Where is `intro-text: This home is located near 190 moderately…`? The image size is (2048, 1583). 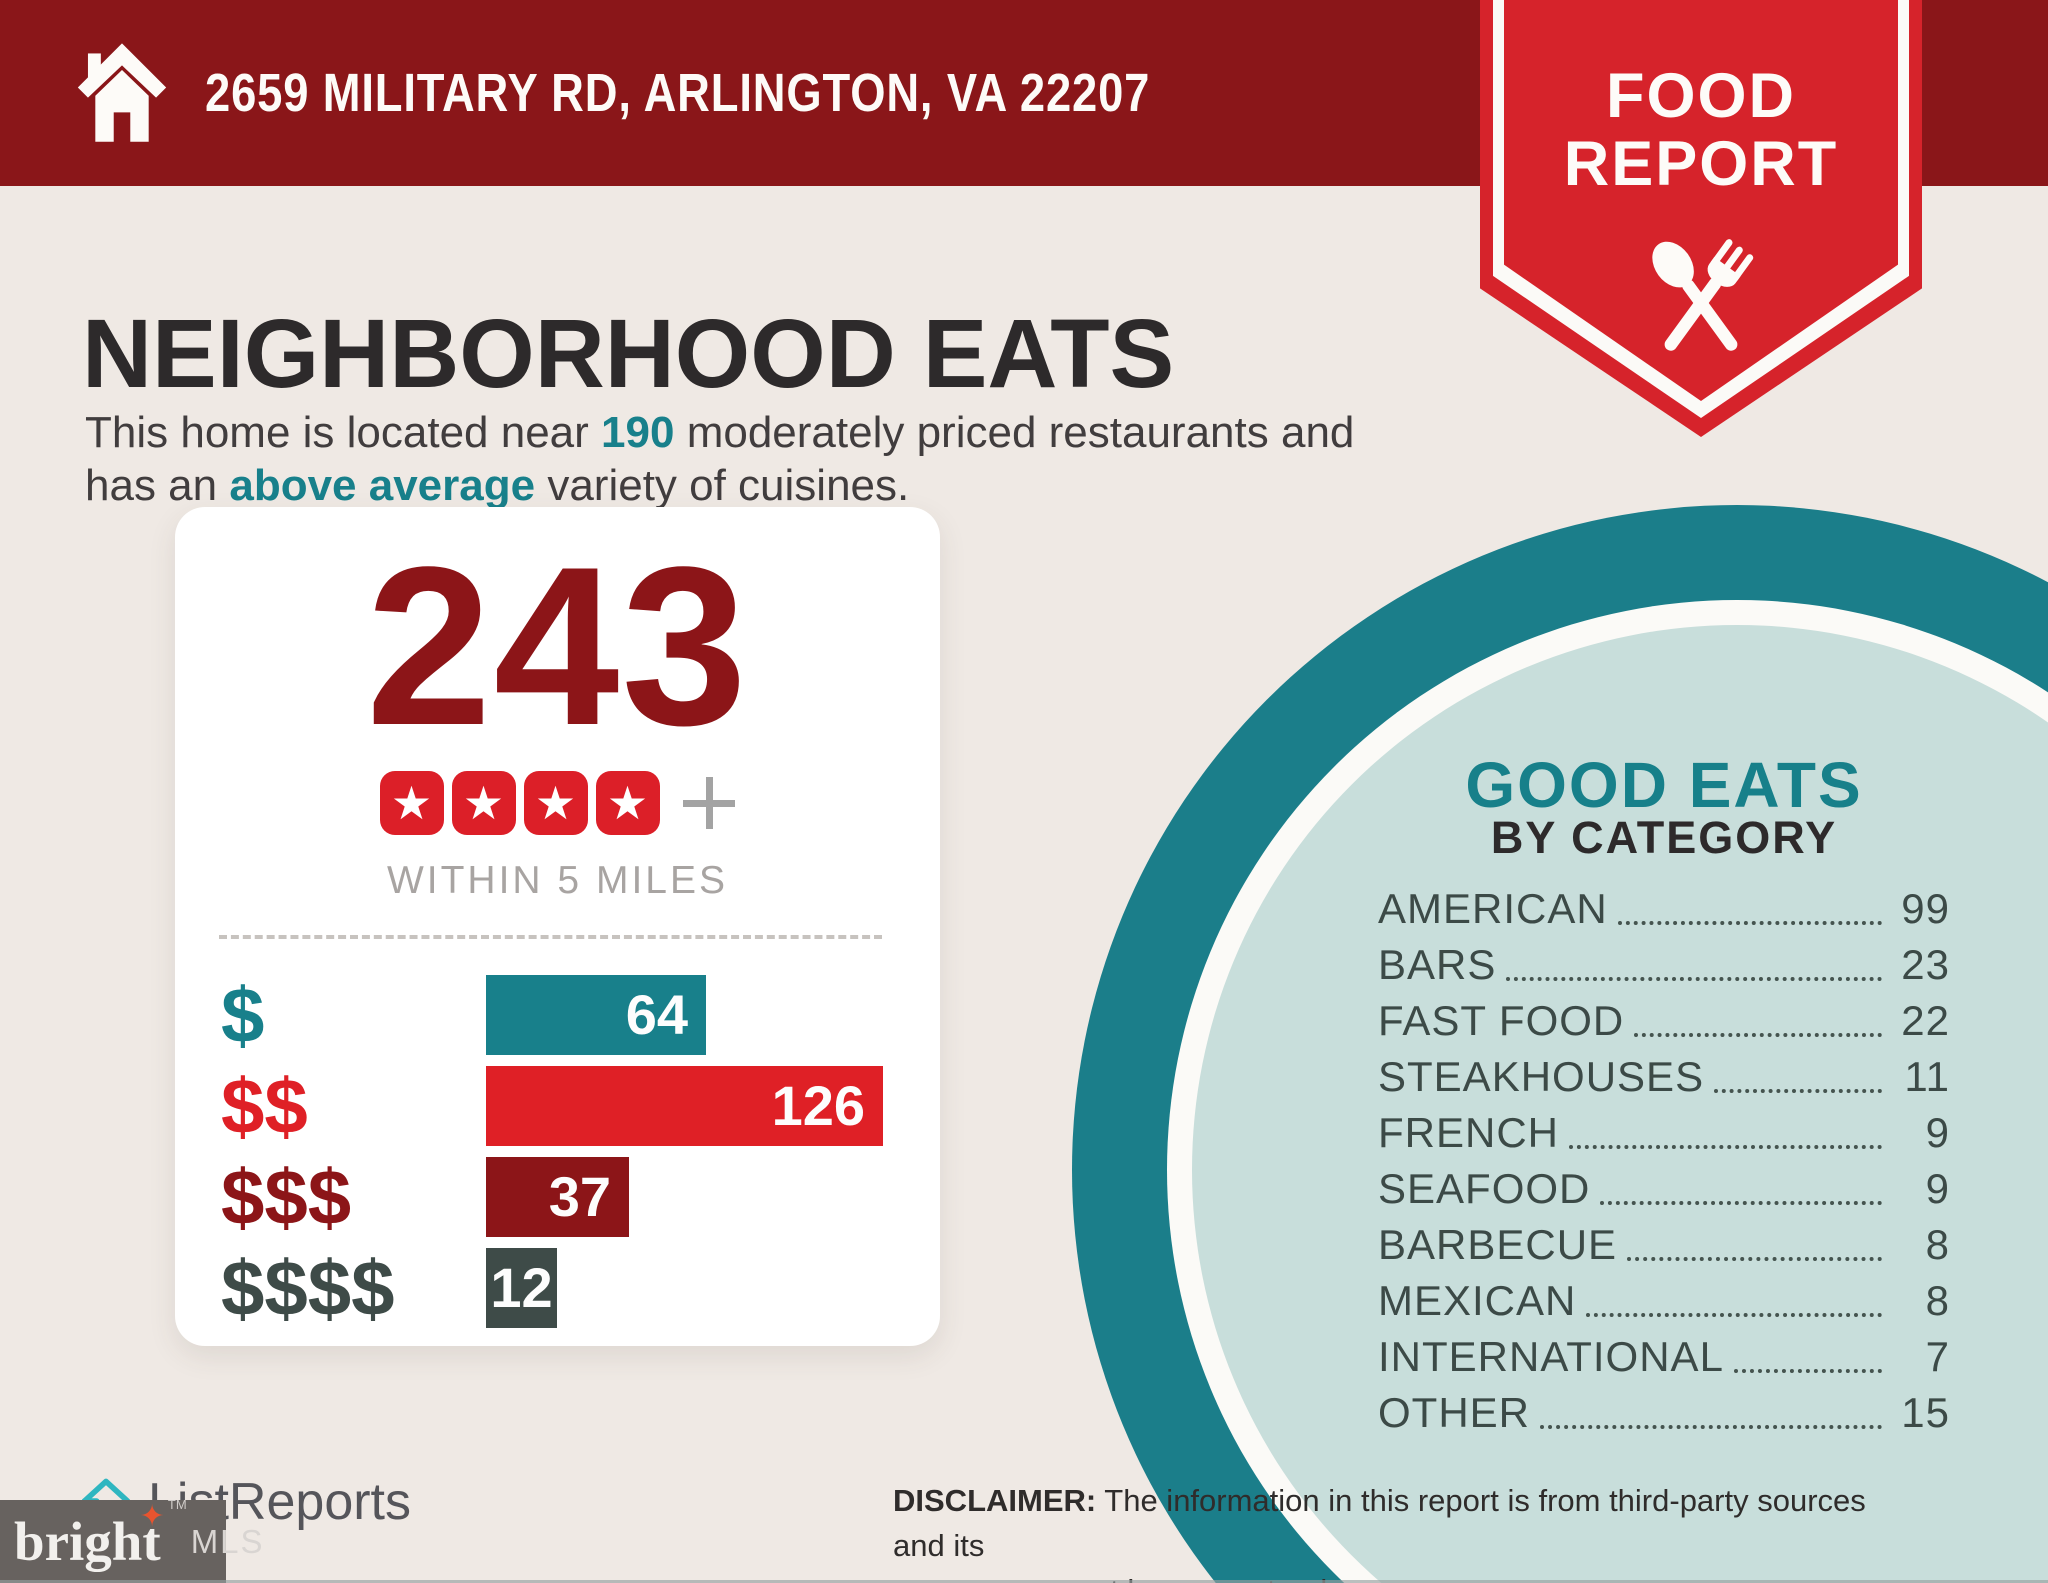 intro-text: This home is located near 190 moderately… is located at coordinates (719, 459).